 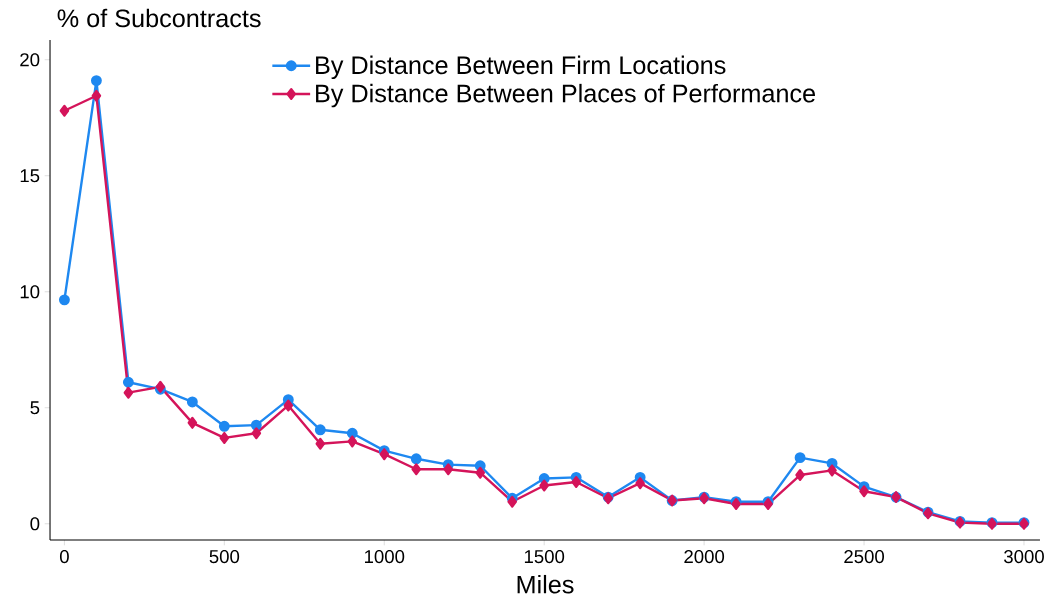 What do you see at coordinates (864, 556) in the screenshot?
I see `x-tick-label: 2500` at bounding box center [864, 556].